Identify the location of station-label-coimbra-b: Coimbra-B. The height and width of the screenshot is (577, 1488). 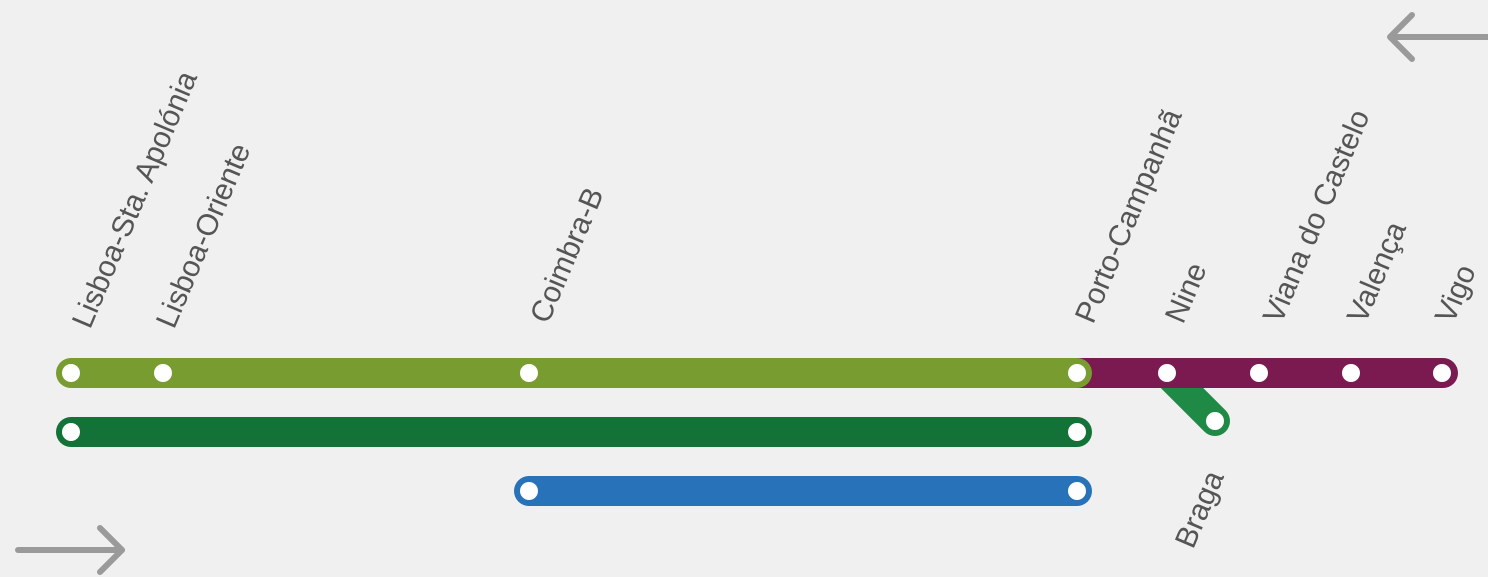
(567, 255).